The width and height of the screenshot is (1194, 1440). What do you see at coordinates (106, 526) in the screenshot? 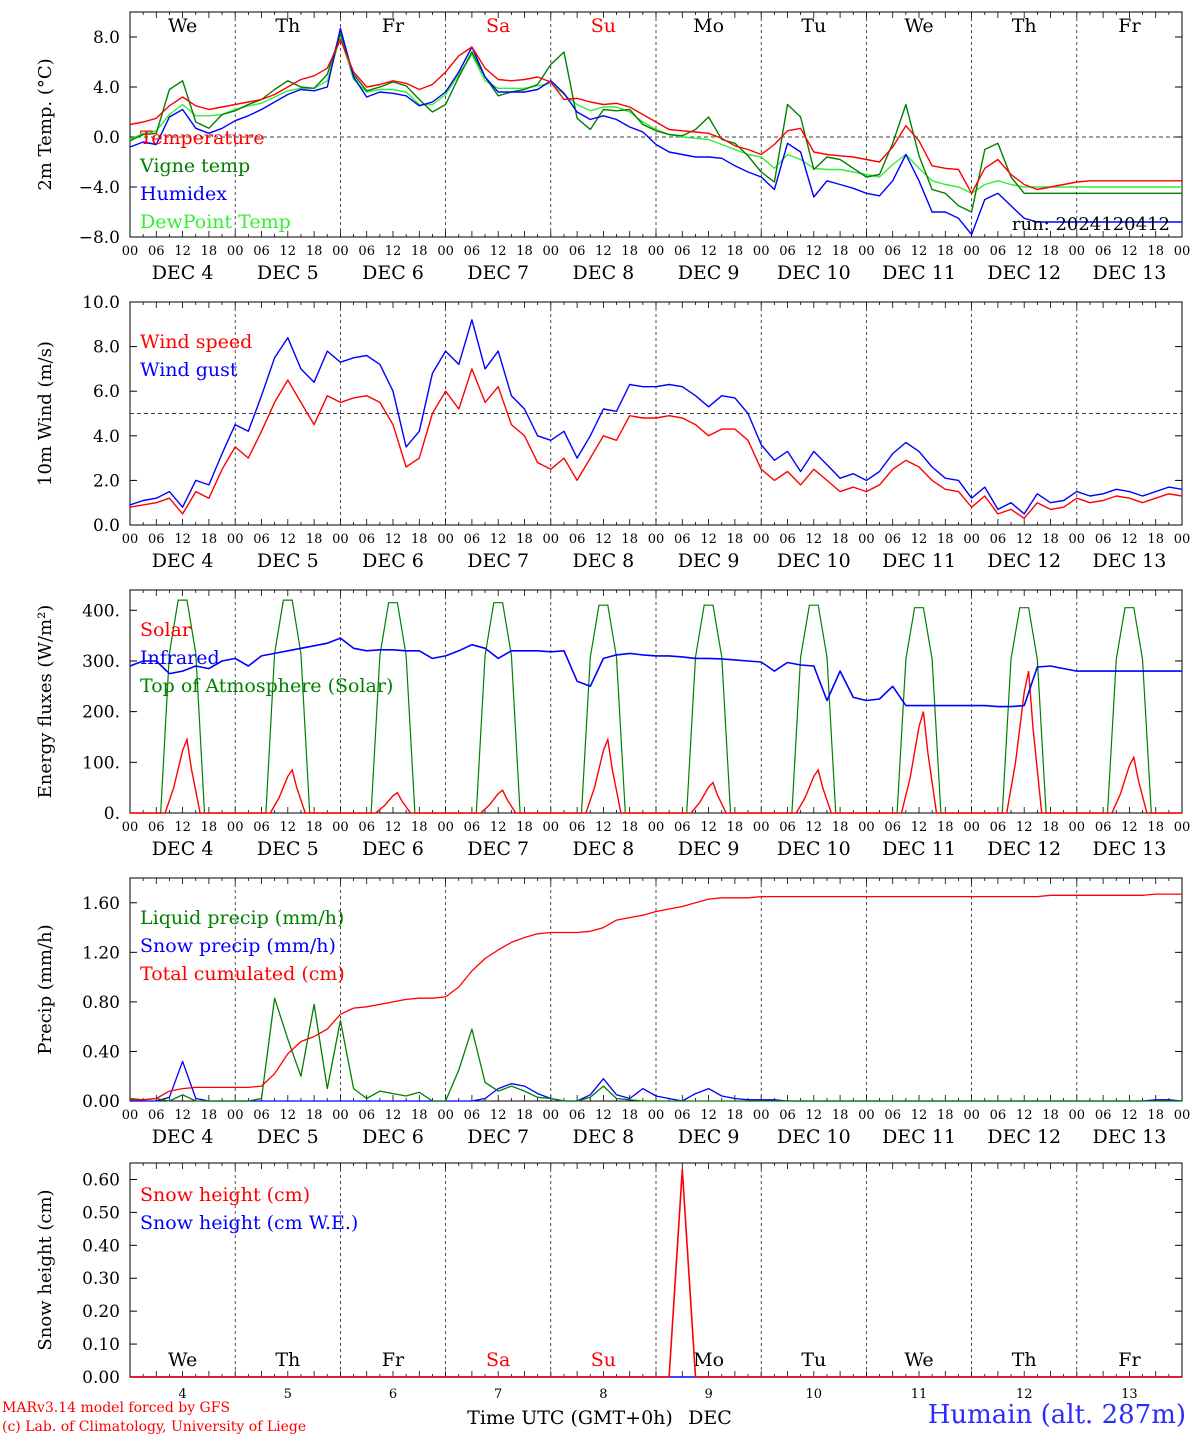
I see `y-tick-label: 0.0` at bounding box center [106, 526].